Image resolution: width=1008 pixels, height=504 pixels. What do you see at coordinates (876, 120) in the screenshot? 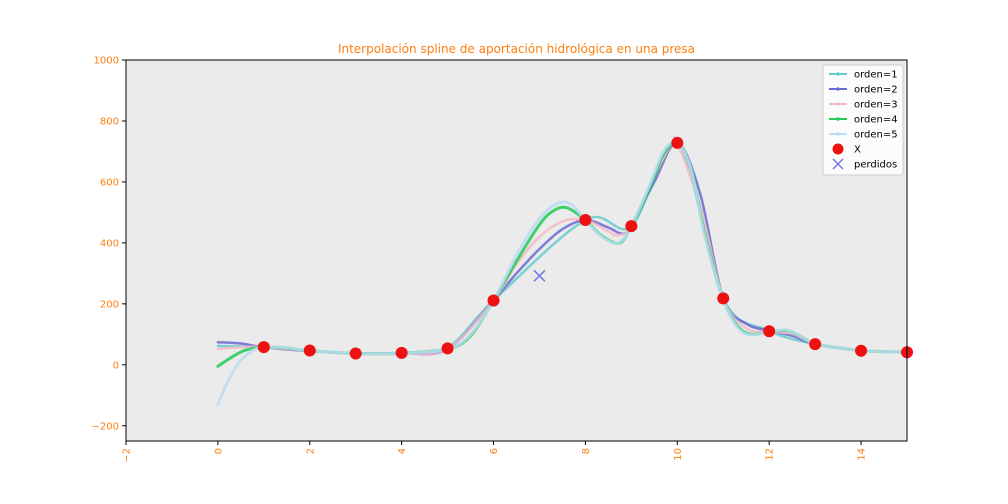
I see `legend-label: orden=4` at bounding box center [876, 120].